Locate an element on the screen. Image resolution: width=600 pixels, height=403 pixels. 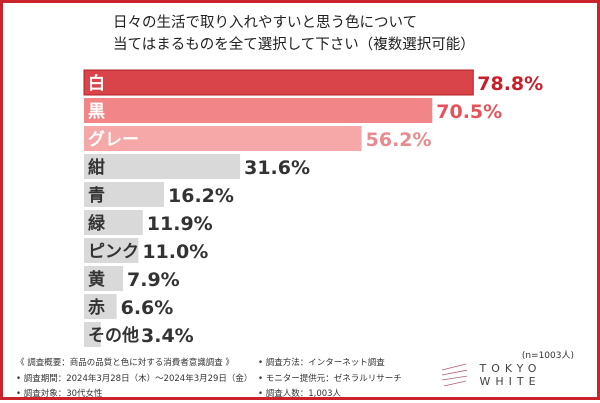
value-label: 16.2% is located at coordinates (201, 196).